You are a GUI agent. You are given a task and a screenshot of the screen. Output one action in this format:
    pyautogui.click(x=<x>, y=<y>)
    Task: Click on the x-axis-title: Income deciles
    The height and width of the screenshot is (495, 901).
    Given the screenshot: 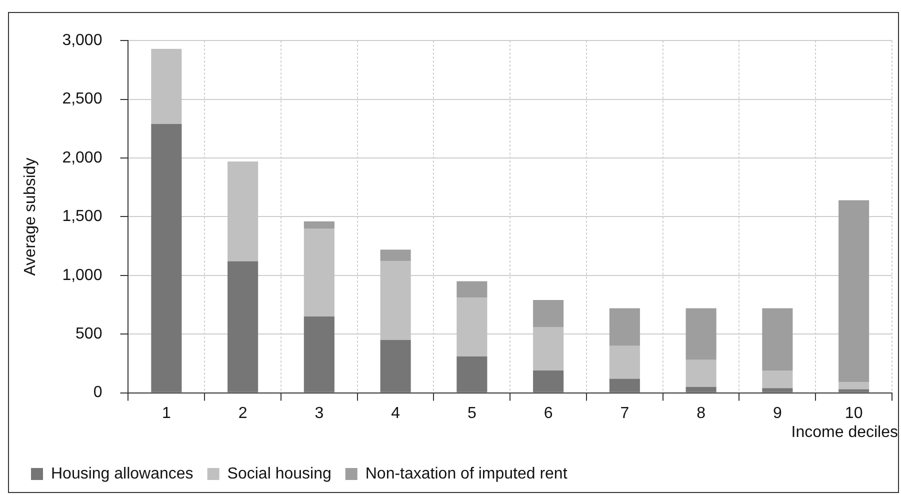 What is the action you would take?
    pyautogui.click(x=844, y=433)
    